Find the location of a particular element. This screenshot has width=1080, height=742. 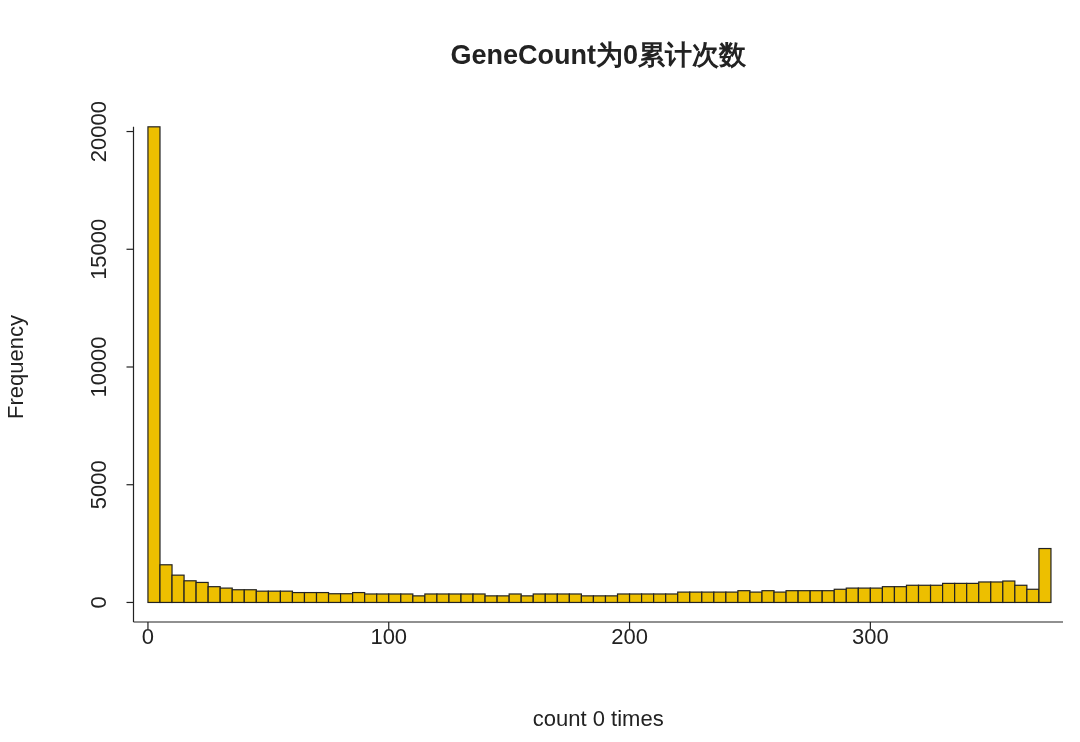

y-tick-label: 0 is located at coordinates (98, 602).